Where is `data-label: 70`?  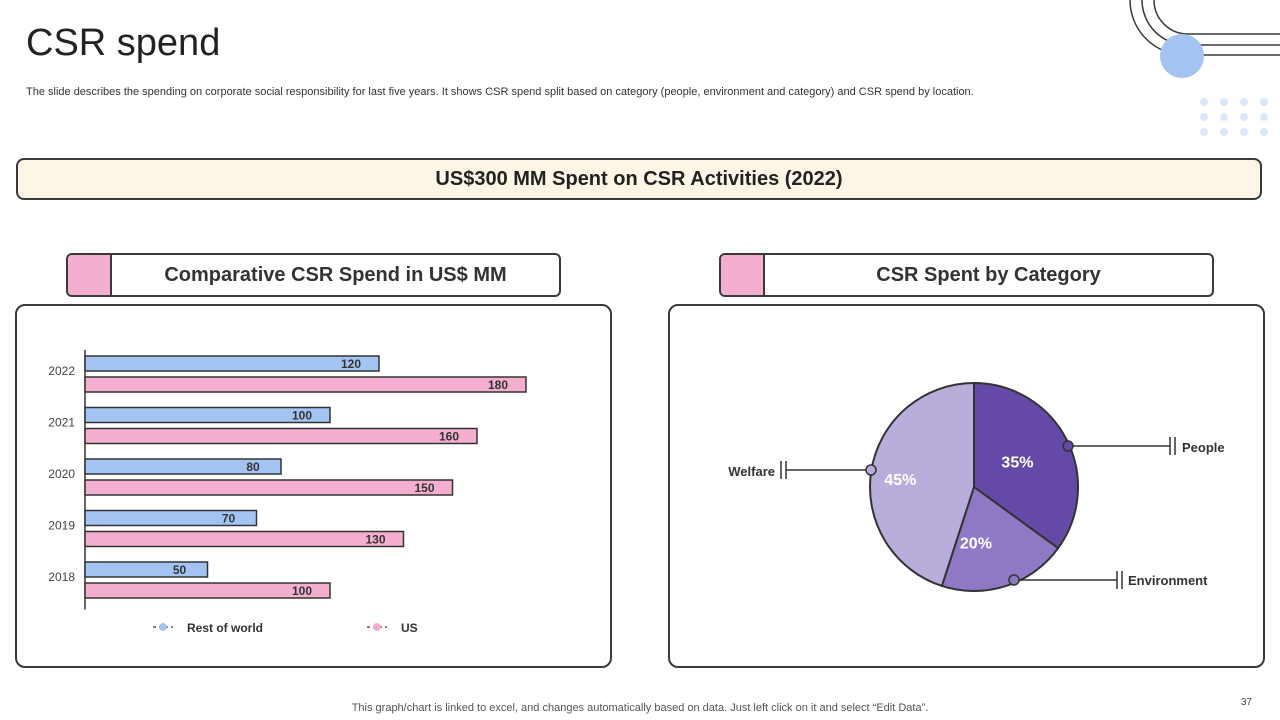 data-label: 70 is located at coordinates (229, 519).